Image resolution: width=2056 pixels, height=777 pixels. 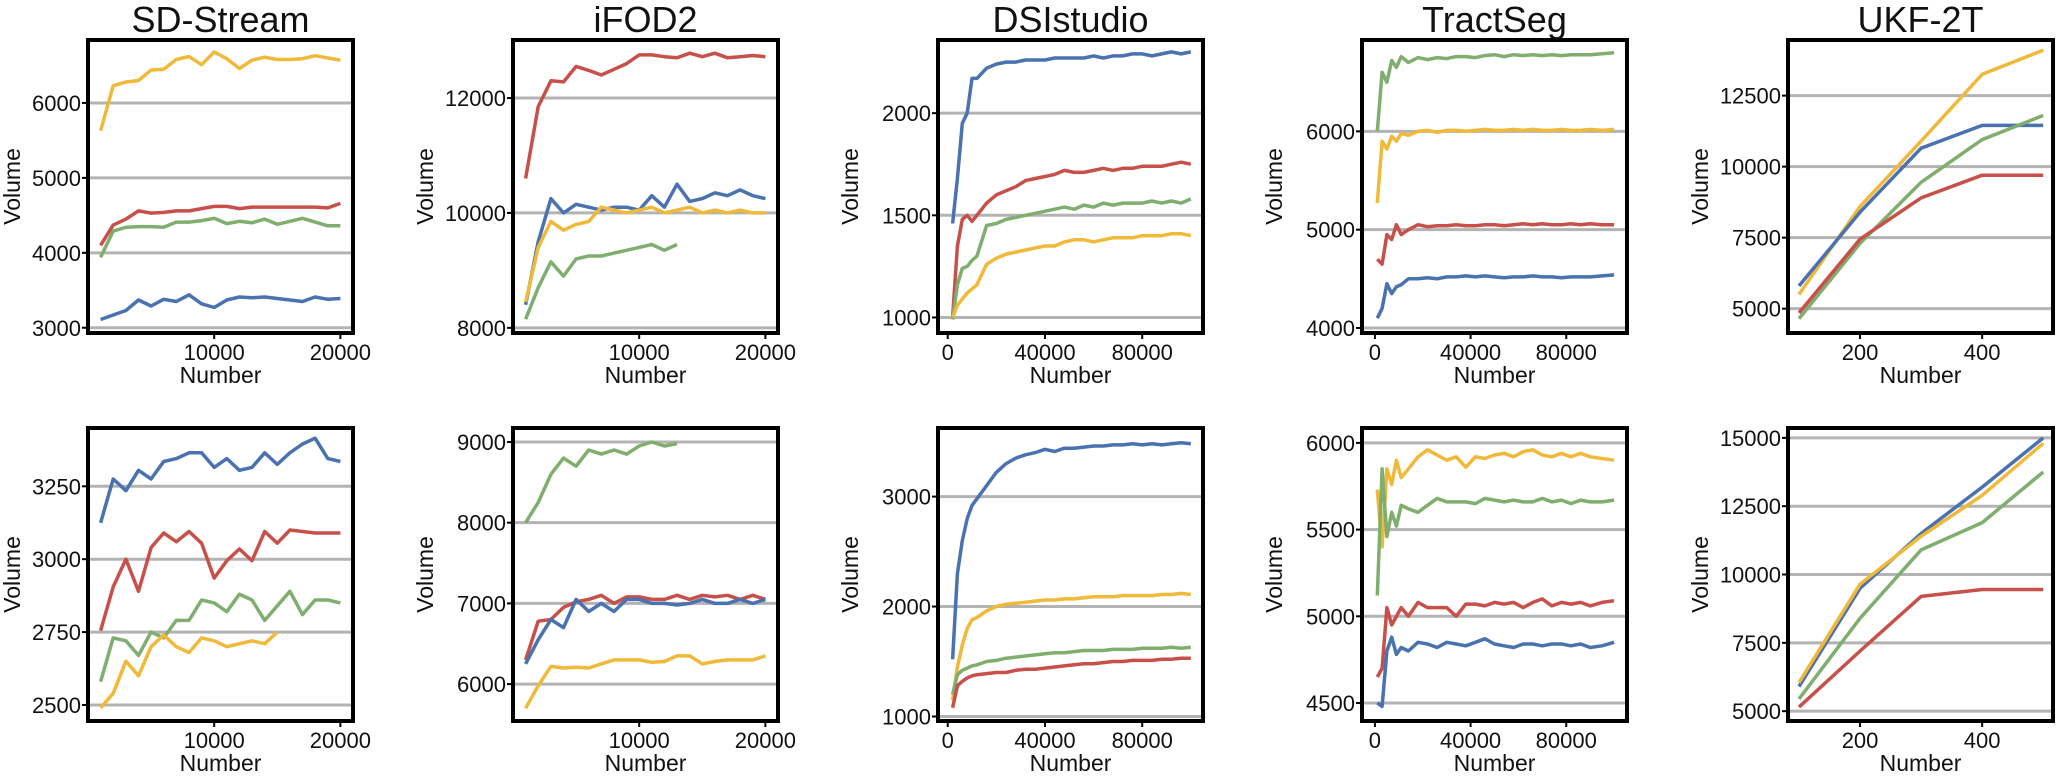 What do you see at coordinates (56, 253) in the screenshot?
I see `y-tick-label: 4000` at bounding box center [56, 253].